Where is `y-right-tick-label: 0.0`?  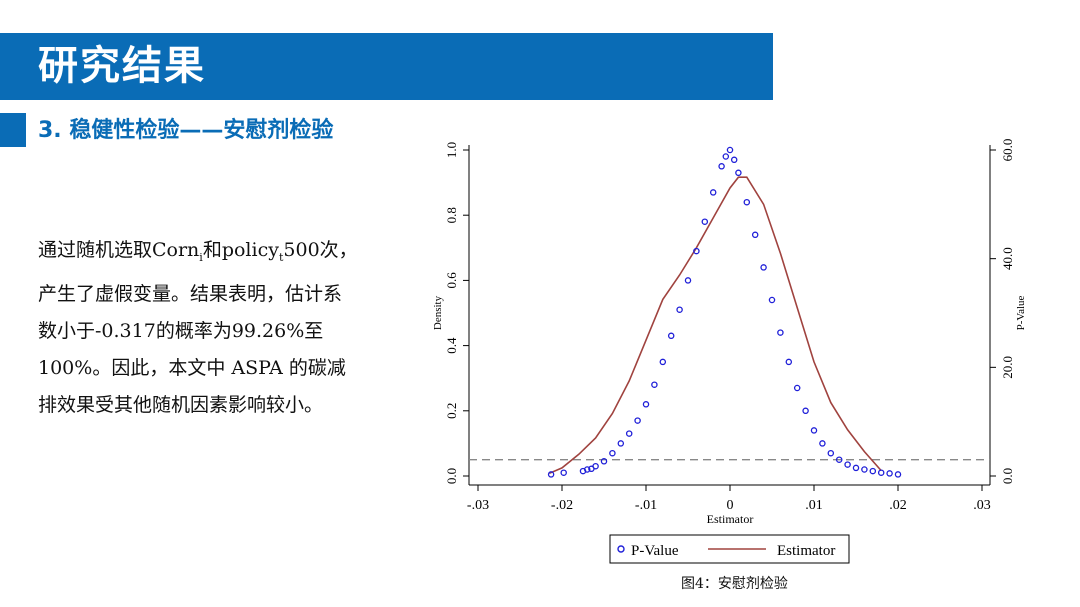 y-right-tick-label: 0.0 is located at coordinates (1007, 476).